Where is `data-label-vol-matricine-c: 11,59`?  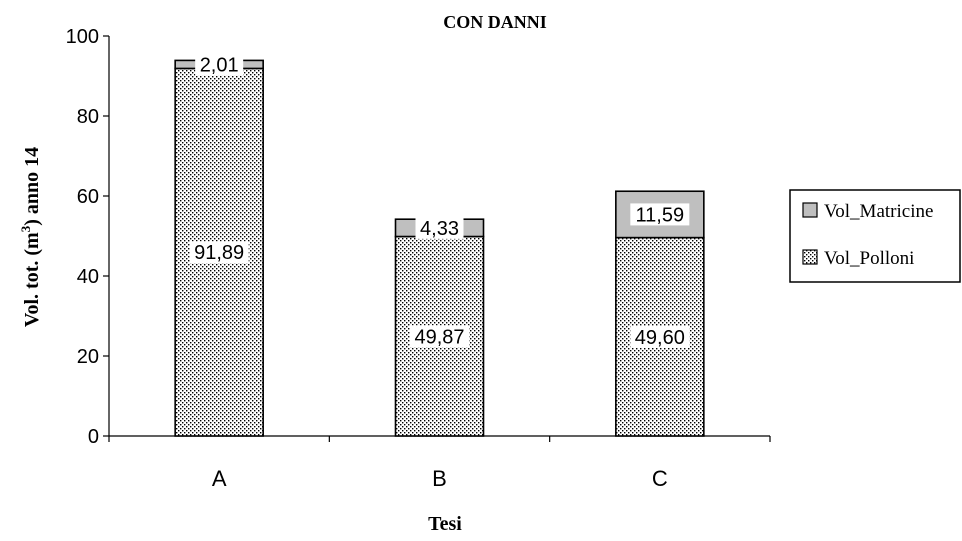 data-label-vol-matricine-c: 11,59 is located at coordinates (660, 215).